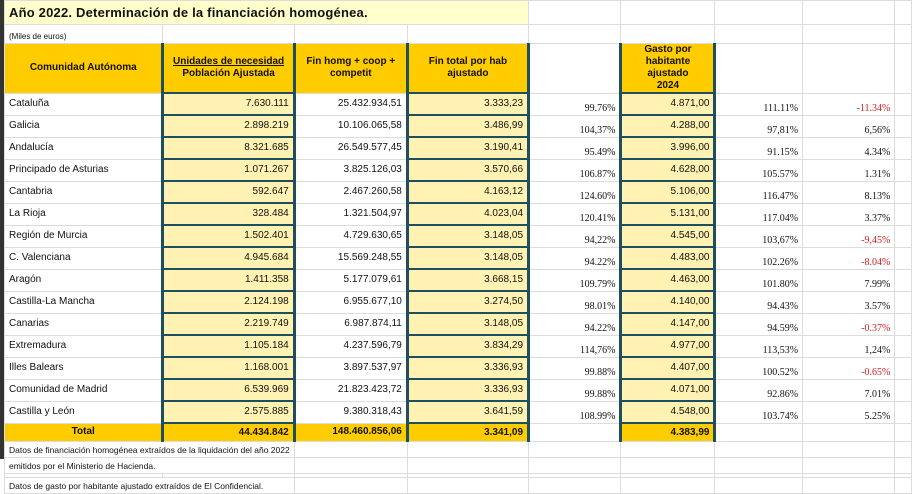 The image size is (912, 494). What do you see at coordinates (83, 258) in the screenshot?
I see `cell-comunidad: C. Valenciana` at bounding box center [83, 258].